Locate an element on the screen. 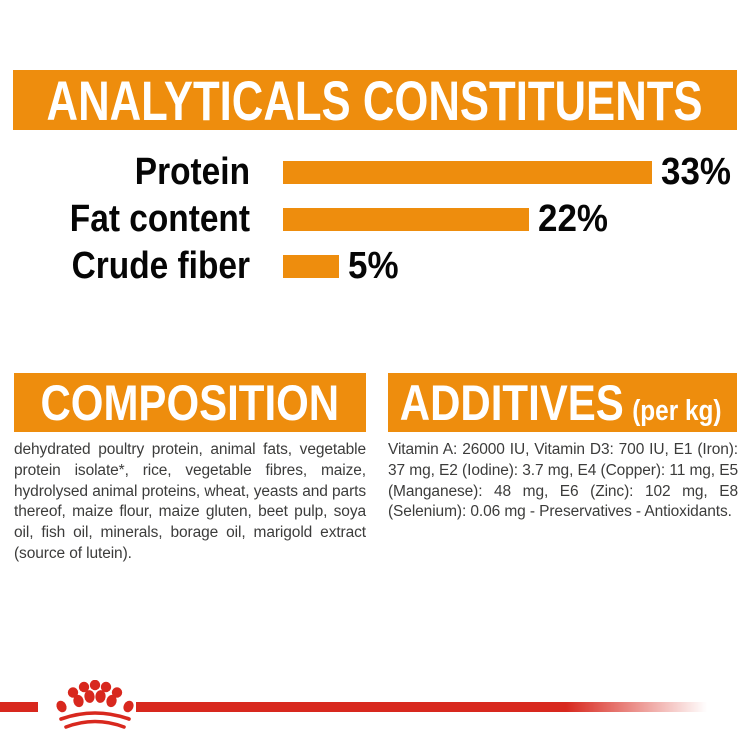 The height and width of the screenshot is (750, 750). bar-label-crude-fiber: Crude fiber is located at coordinates (160, 266).